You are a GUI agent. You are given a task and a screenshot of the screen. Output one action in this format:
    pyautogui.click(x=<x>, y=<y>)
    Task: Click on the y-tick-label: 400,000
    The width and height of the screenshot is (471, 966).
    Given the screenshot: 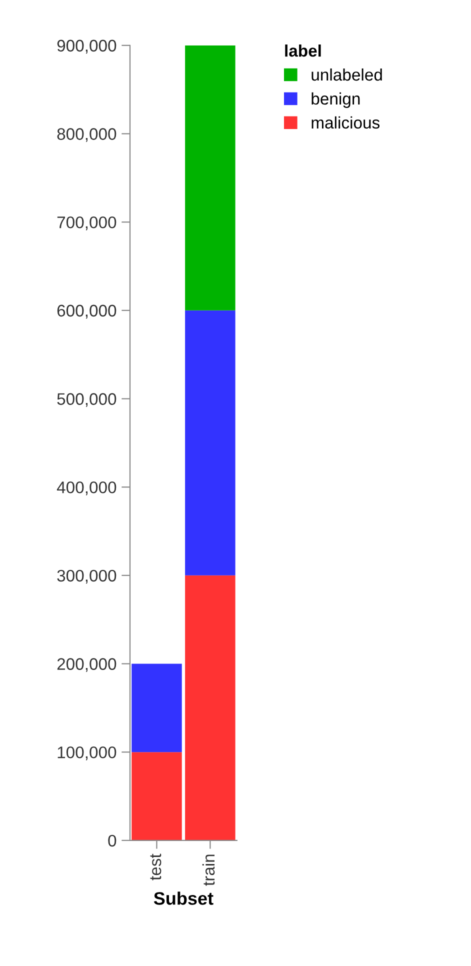 What is the action you would take?
    pyautogui.click(x=86, y=488)
    